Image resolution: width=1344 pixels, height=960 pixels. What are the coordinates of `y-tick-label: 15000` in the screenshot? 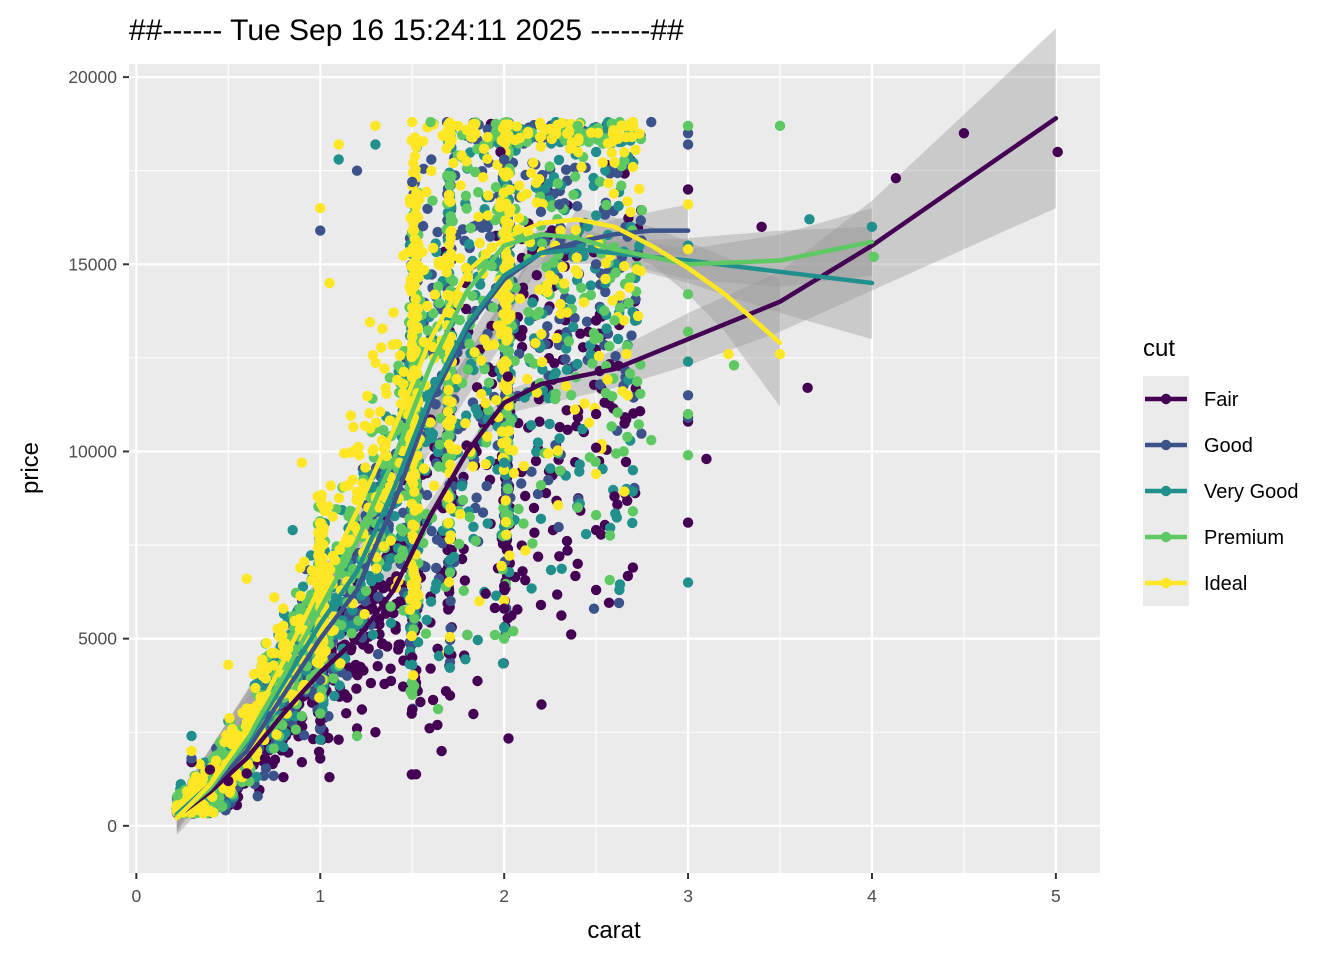 It's located at (92, 264).